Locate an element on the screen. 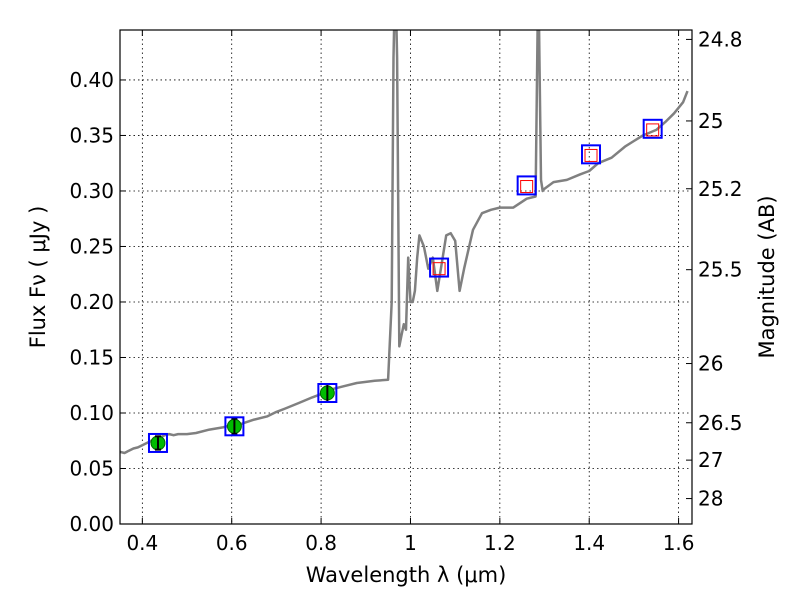  x-axis-label: Wavelength λ (μm) is located at coordinates (406, 575).